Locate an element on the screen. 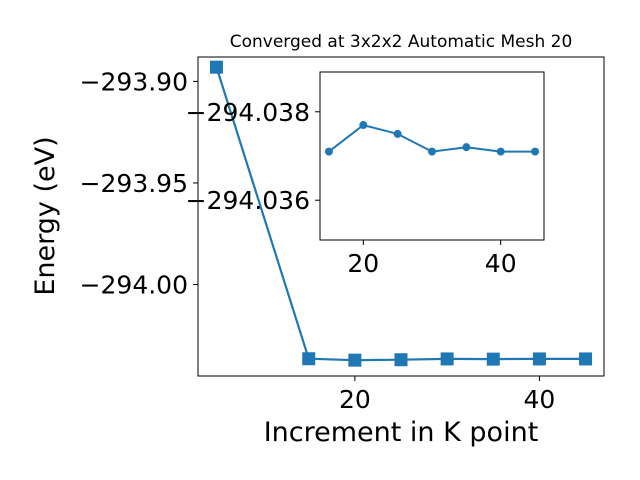 The image size is (640, 480). inset-plot-frame is located at coordinates (432, 156).